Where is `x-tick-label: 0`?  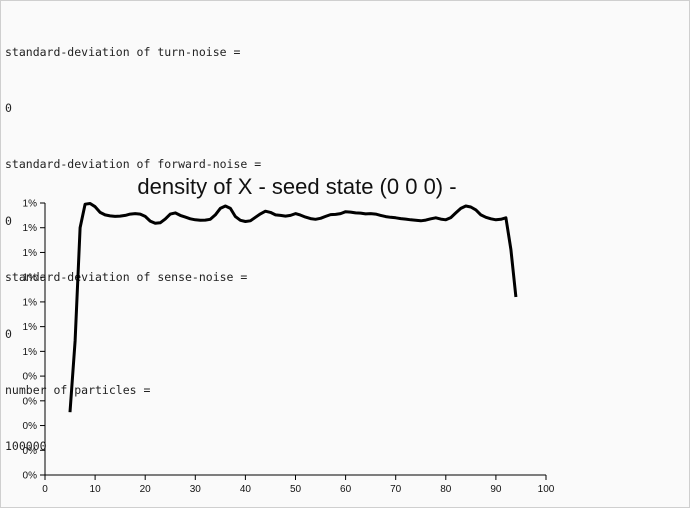 x-tick-label: 0 is located at coordinates (45, 489).